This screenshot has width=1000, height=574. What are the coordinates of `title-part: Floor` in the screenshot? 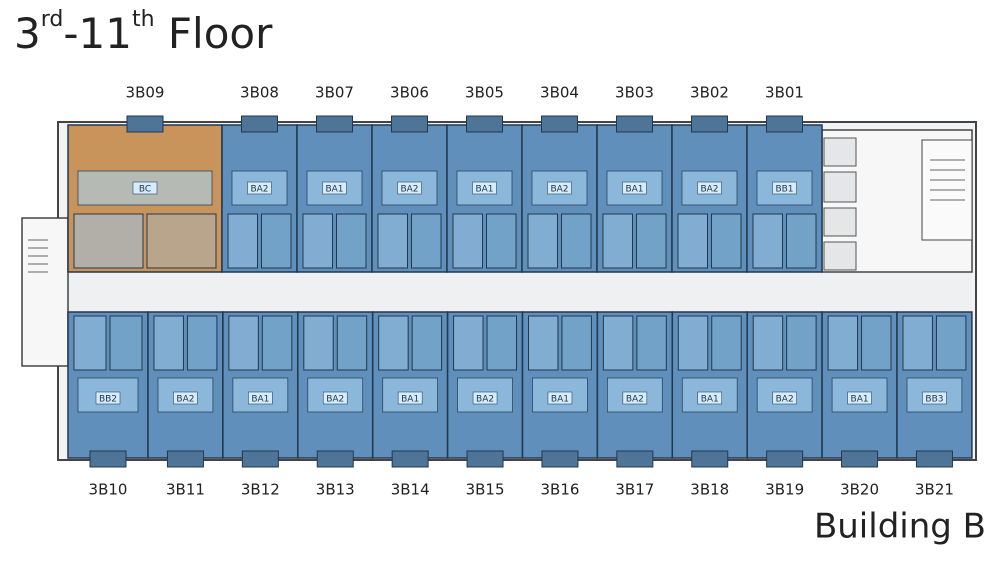 It's located at (214, 33).